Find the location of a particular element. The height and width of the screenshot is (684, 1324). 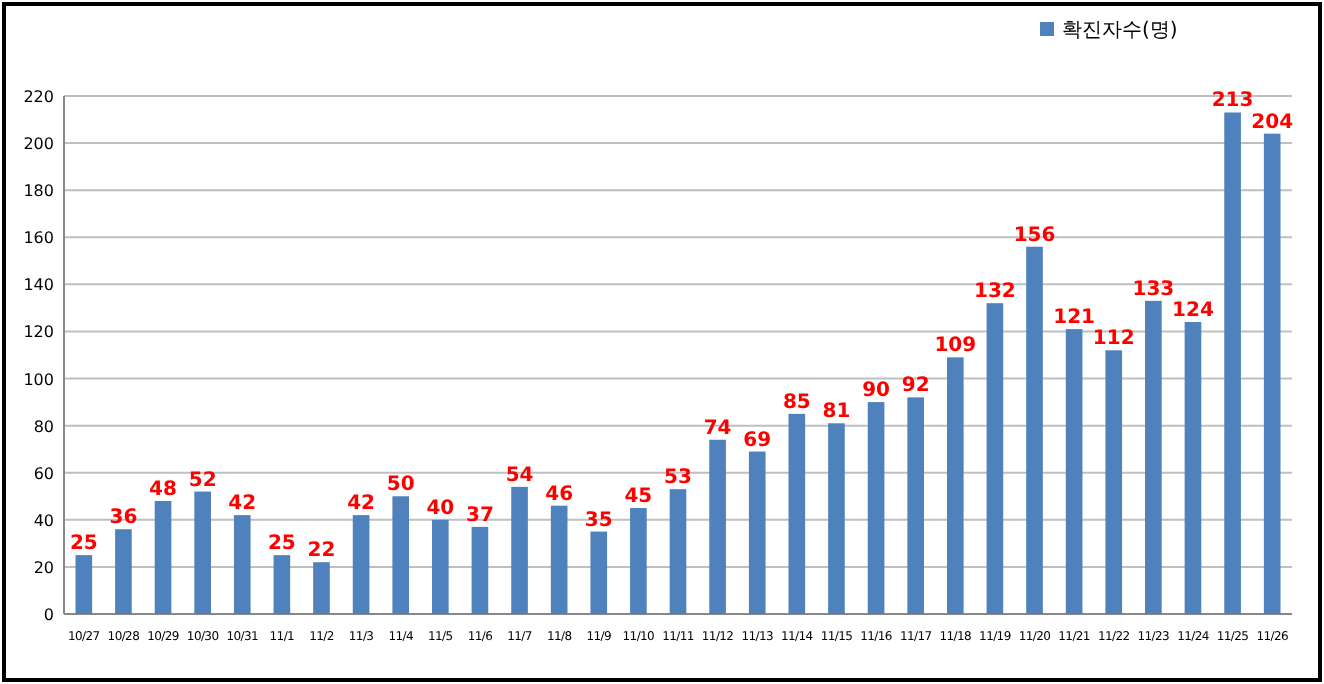

y-tick-label: 120 is located at coordinates (38, 332).